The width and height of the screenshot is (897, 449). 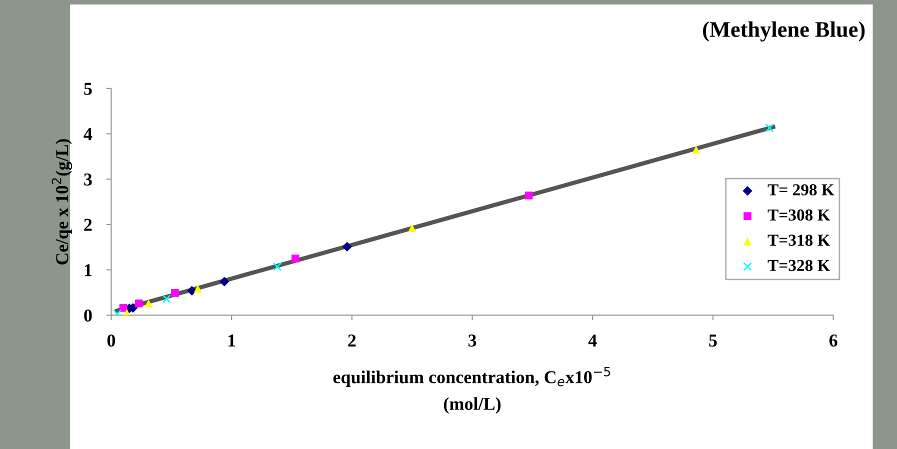 I want to click on x-tick-label: 2, so click(x=352, y=340).